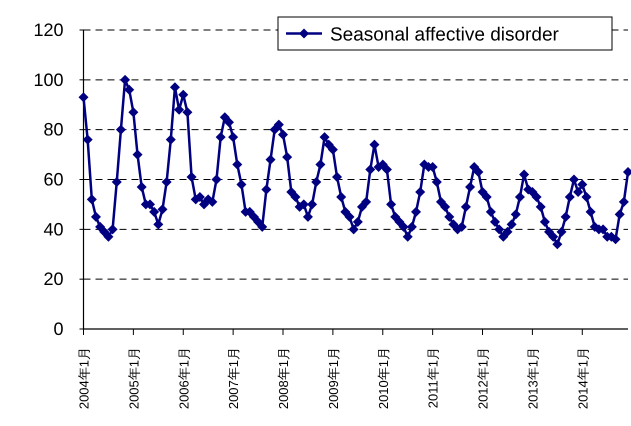 Image resolution: width=631 pixels, height=426 pixels. What do you see at coordinates (445, 35) in the screenshot?
I see `legend-label: Seasonal affective disorder` at bounding box center [445, 35].